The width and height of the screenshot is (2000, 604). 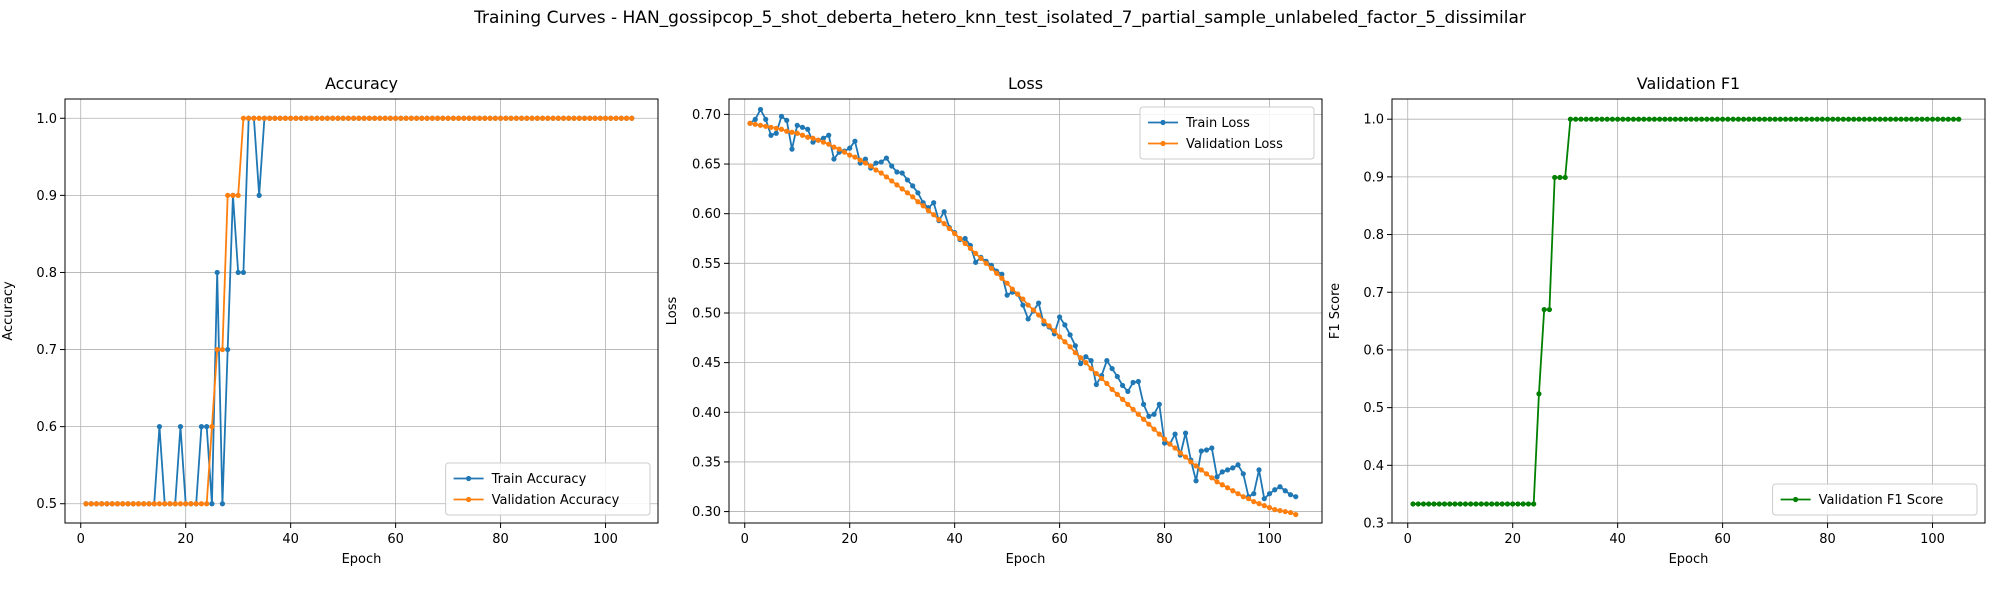 I want to click on legend-entry: Validation F1 Score, so click(x=1861, y=500).